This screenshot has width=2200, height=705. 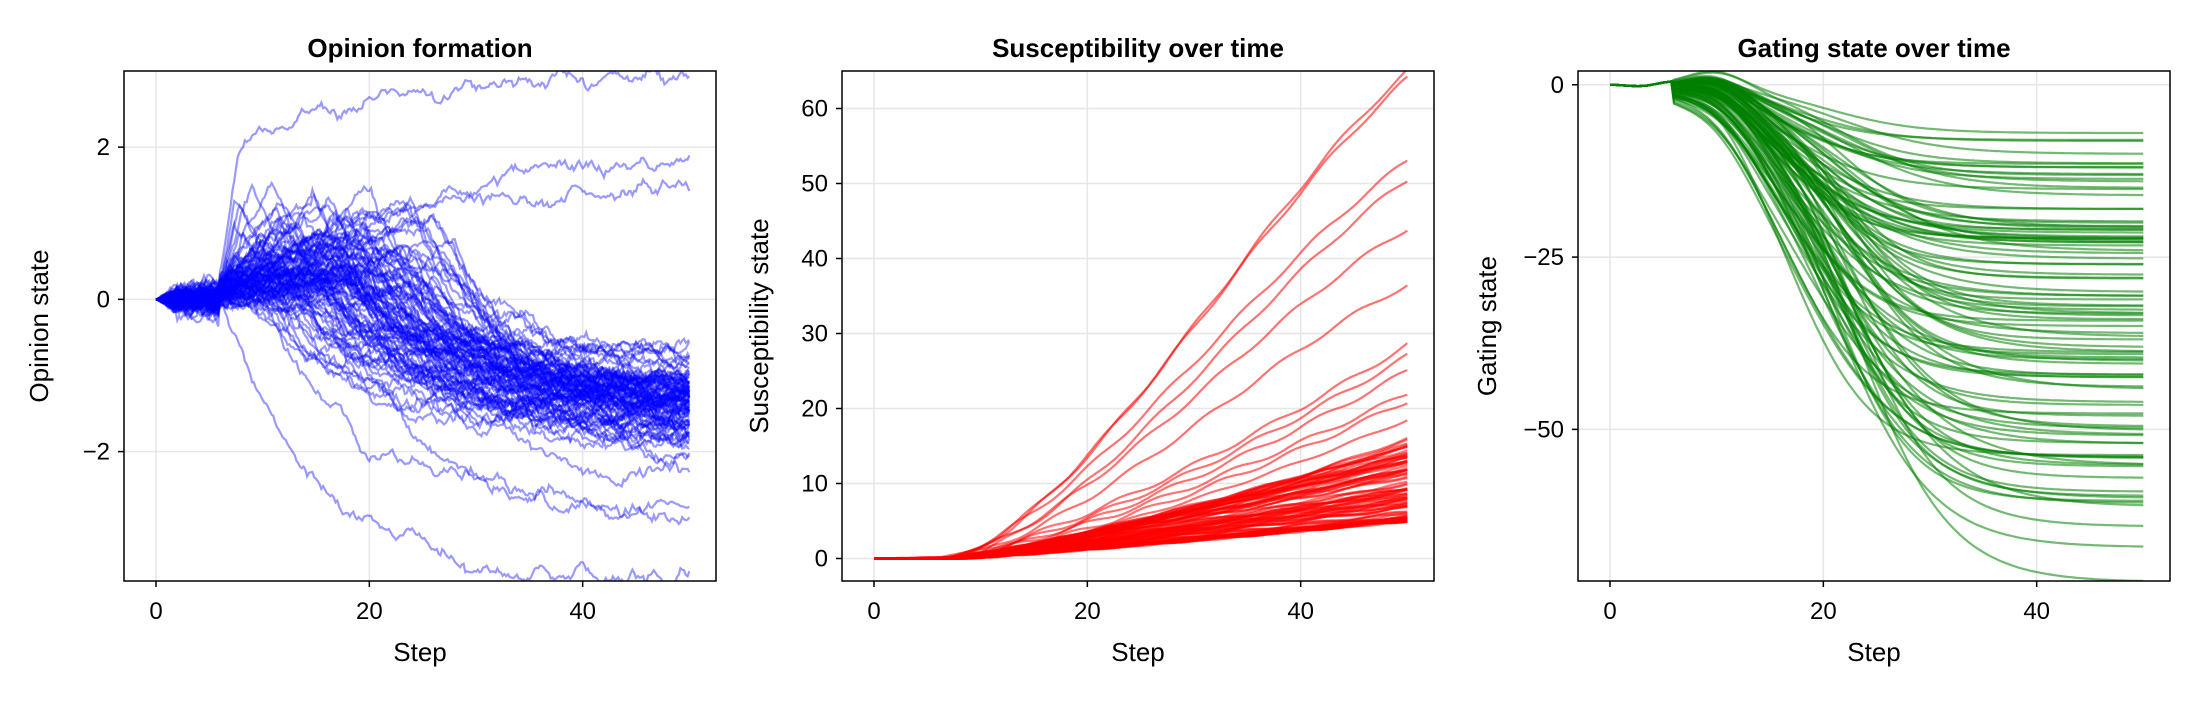 What do you see at coordinates (814, 184) in the screenshot?
I see `y-tick-label: 50` at bounding box center [814, 184].